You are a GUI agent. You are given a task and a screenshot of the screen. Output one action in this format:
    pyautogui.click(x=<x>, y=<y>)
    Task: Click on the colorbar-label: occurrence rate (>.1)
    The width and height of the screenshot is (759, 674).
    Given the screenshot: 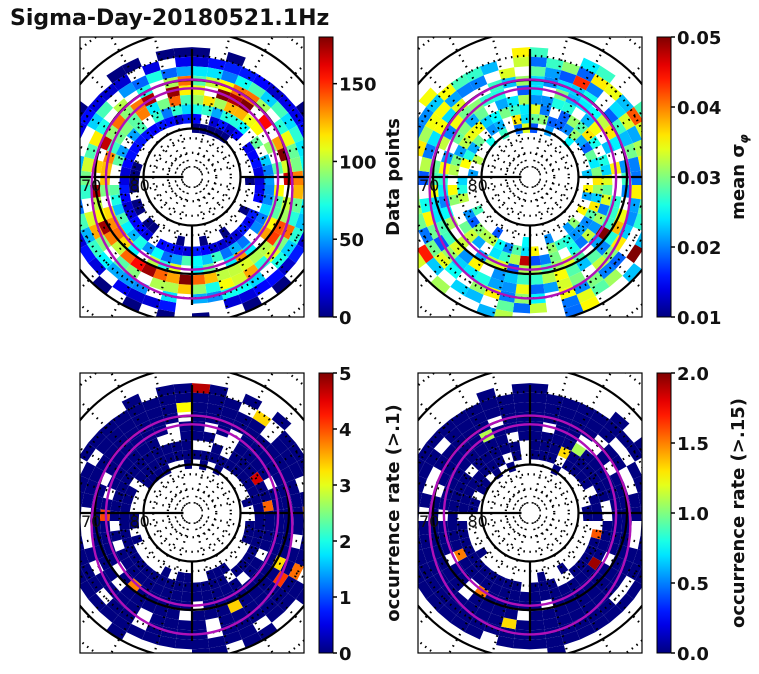 What is the action you would take?
    pyautogui.click(x=393, y=512)
    